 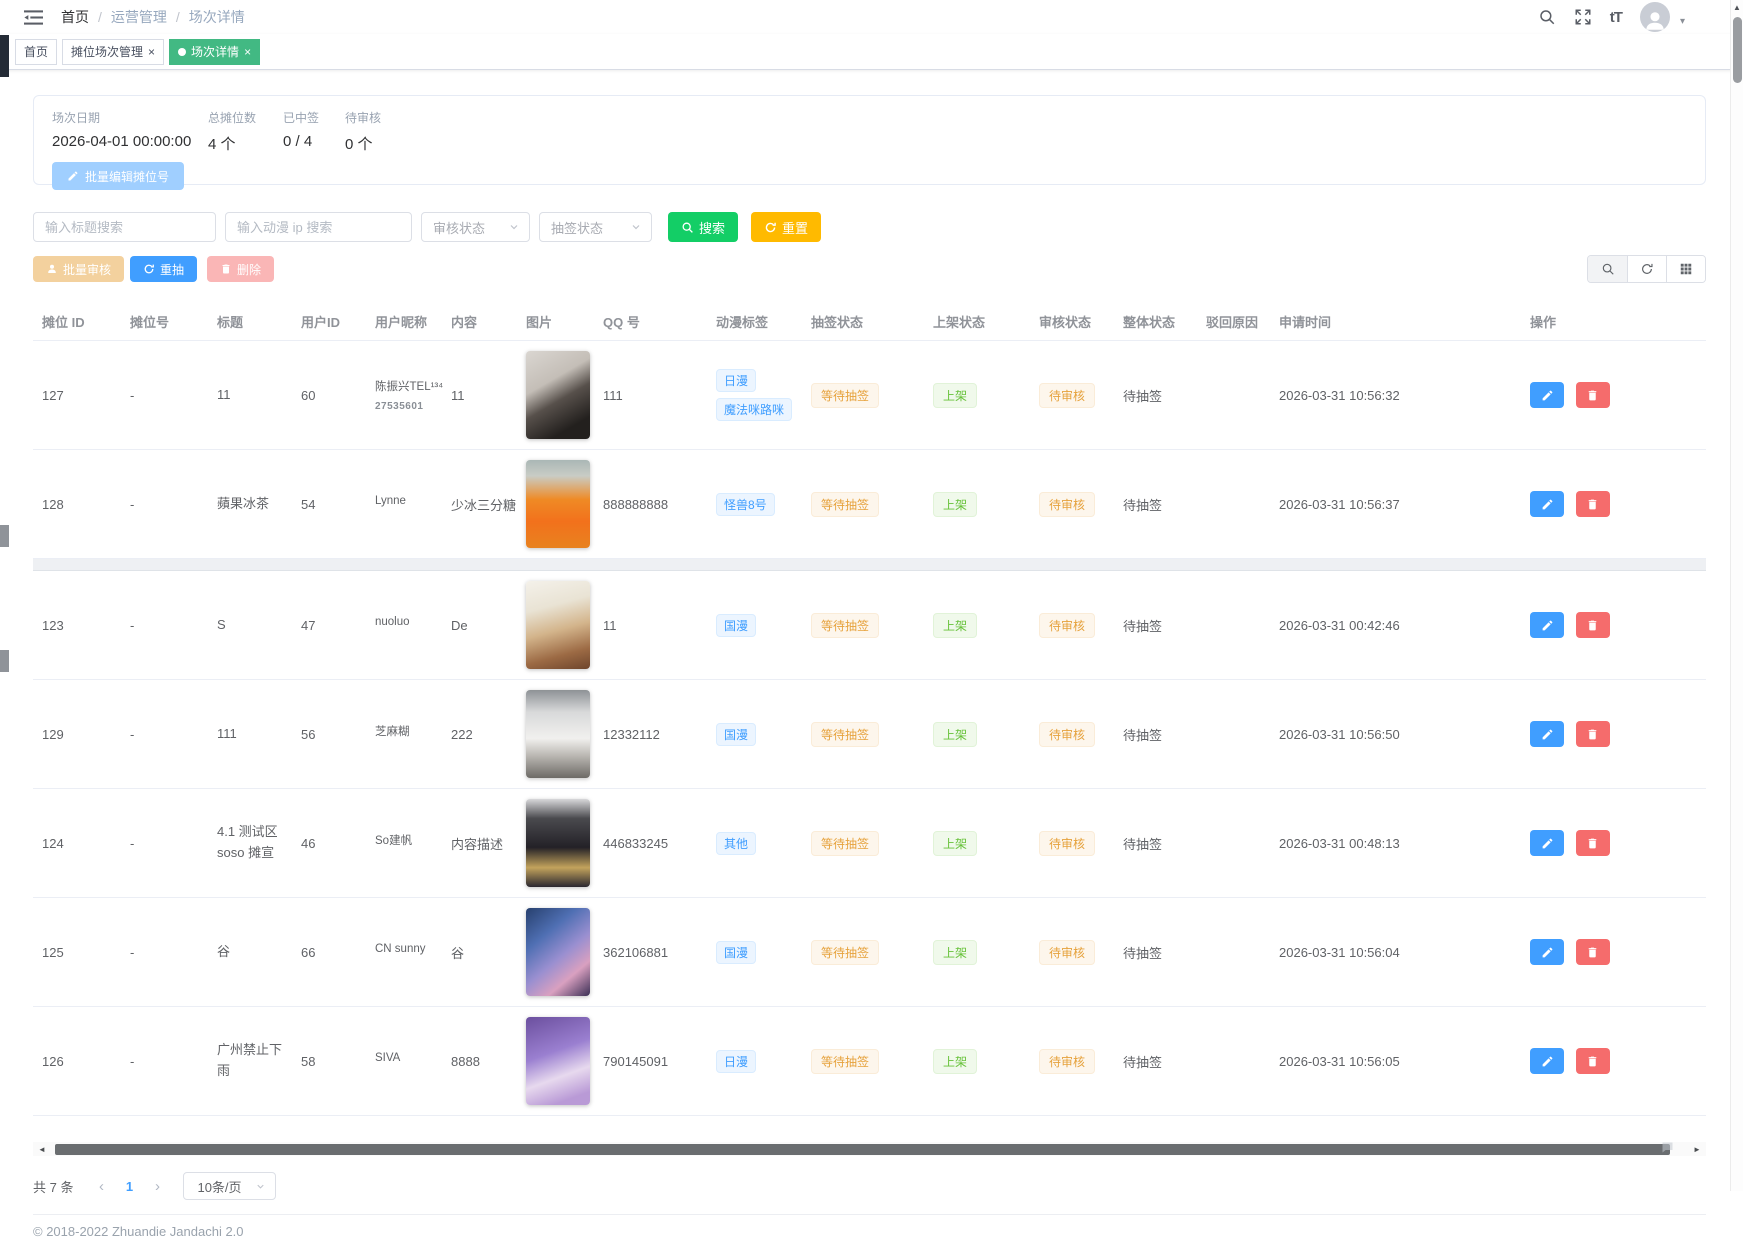 I want to click on anime-ip-search-input, so click(x=318, y=227).